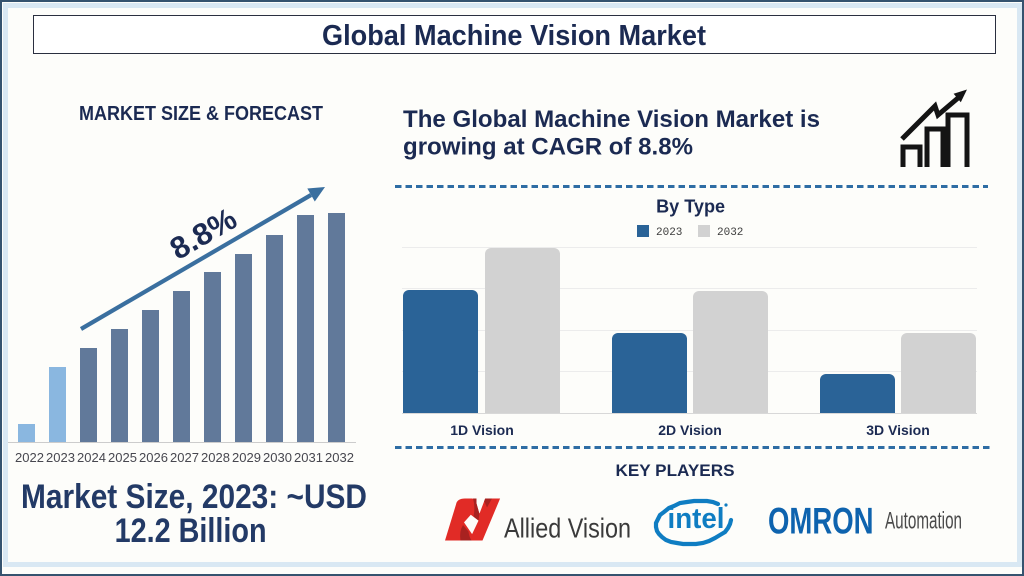  What do you see at coordinates (821, 521) in the screenshot?
I see `svg-text: OMRON` at bounding box center [821, 521].